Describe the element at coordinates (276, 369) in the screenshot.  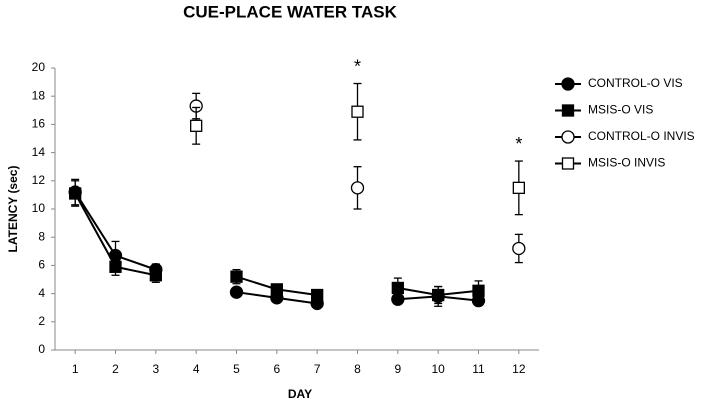
I see `x-tick-label: 6` at that location.